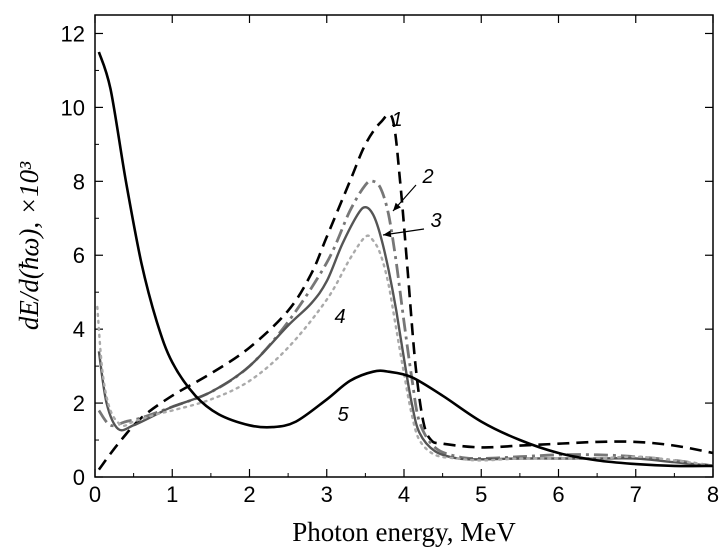 This screenshot has width=723, height=549. What do you see at coordinates (343, 415) in the screenshot?
I see `curve-label-5: 5` at bounding box center [343, 415].